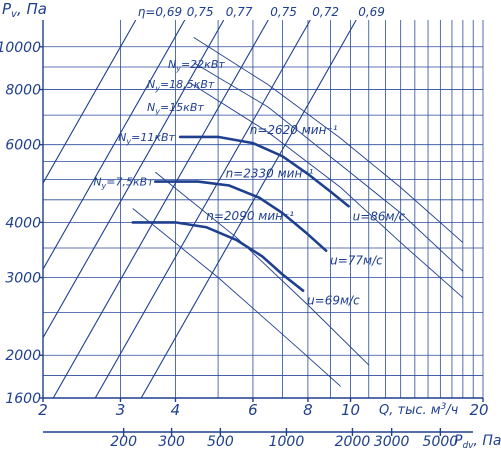  I want to click on y-tick-label: 2000, so click(23, 356).